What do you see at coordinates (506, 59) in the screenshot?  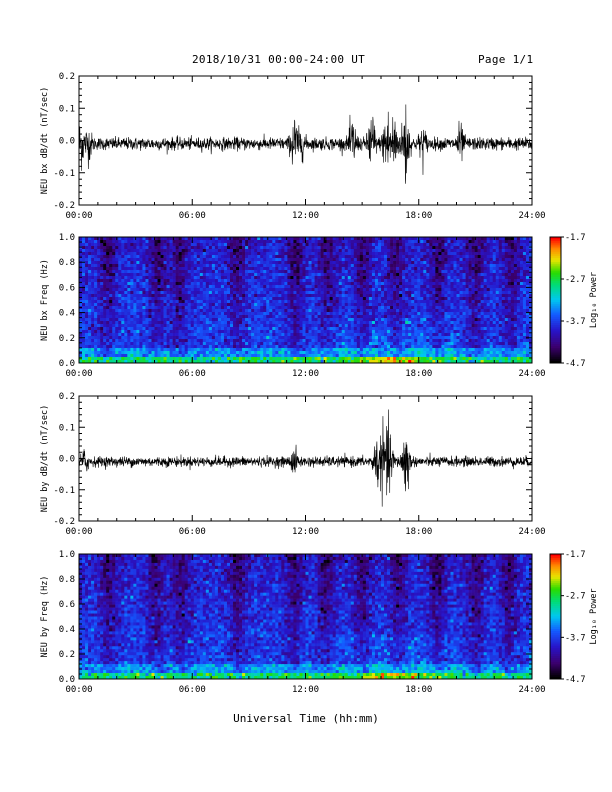 I see `page-indicator: Page 1/1` at bounding box center [506, 59].